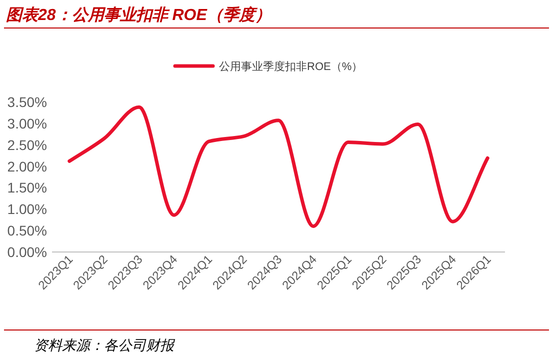 The height and width of the screenshot is (357, 553). What do you see at coordinates (291, 66) in the screenshot?
I see `legend-label: 公用事业季度扣非ROE（%）` at bounding box center [291, 66].